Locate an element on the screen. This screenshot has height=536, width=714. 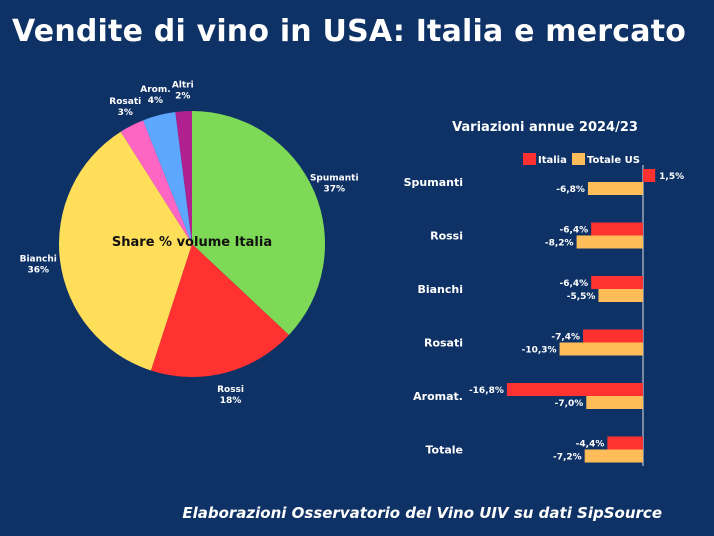
pie-label-value: 18% is located at coordinates (231, 401).